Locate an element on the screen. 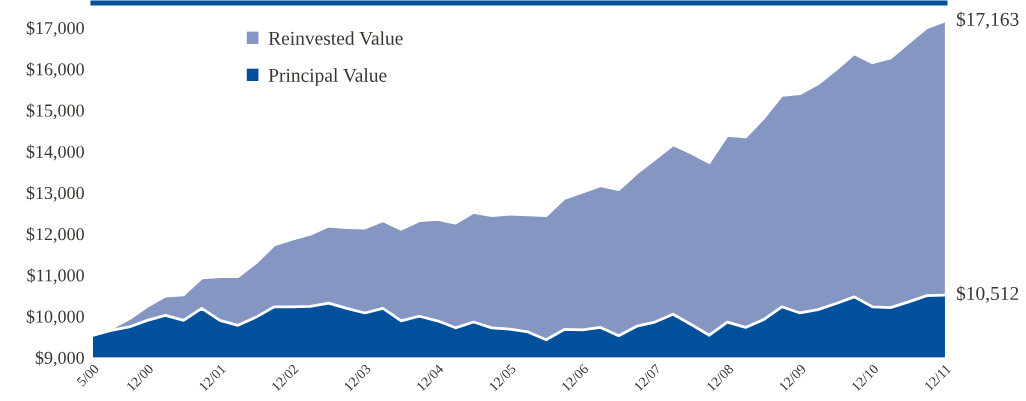 The width and height of the screenshot is (1026, 401). y-tick-label: $17,000 is located at coordinates (55, 28).